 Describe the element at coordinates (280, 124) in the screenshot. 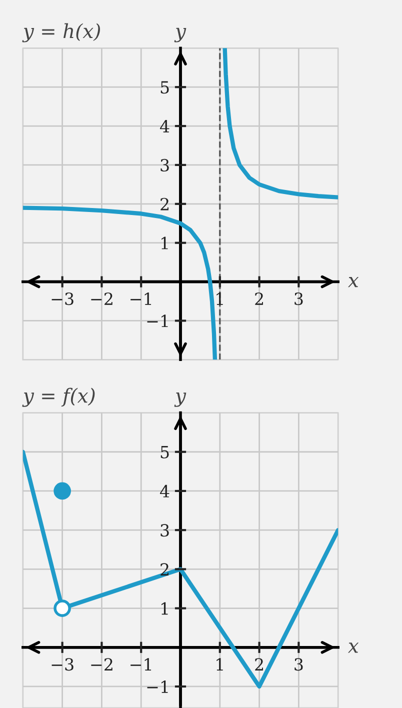

I see `line-series` at that location.